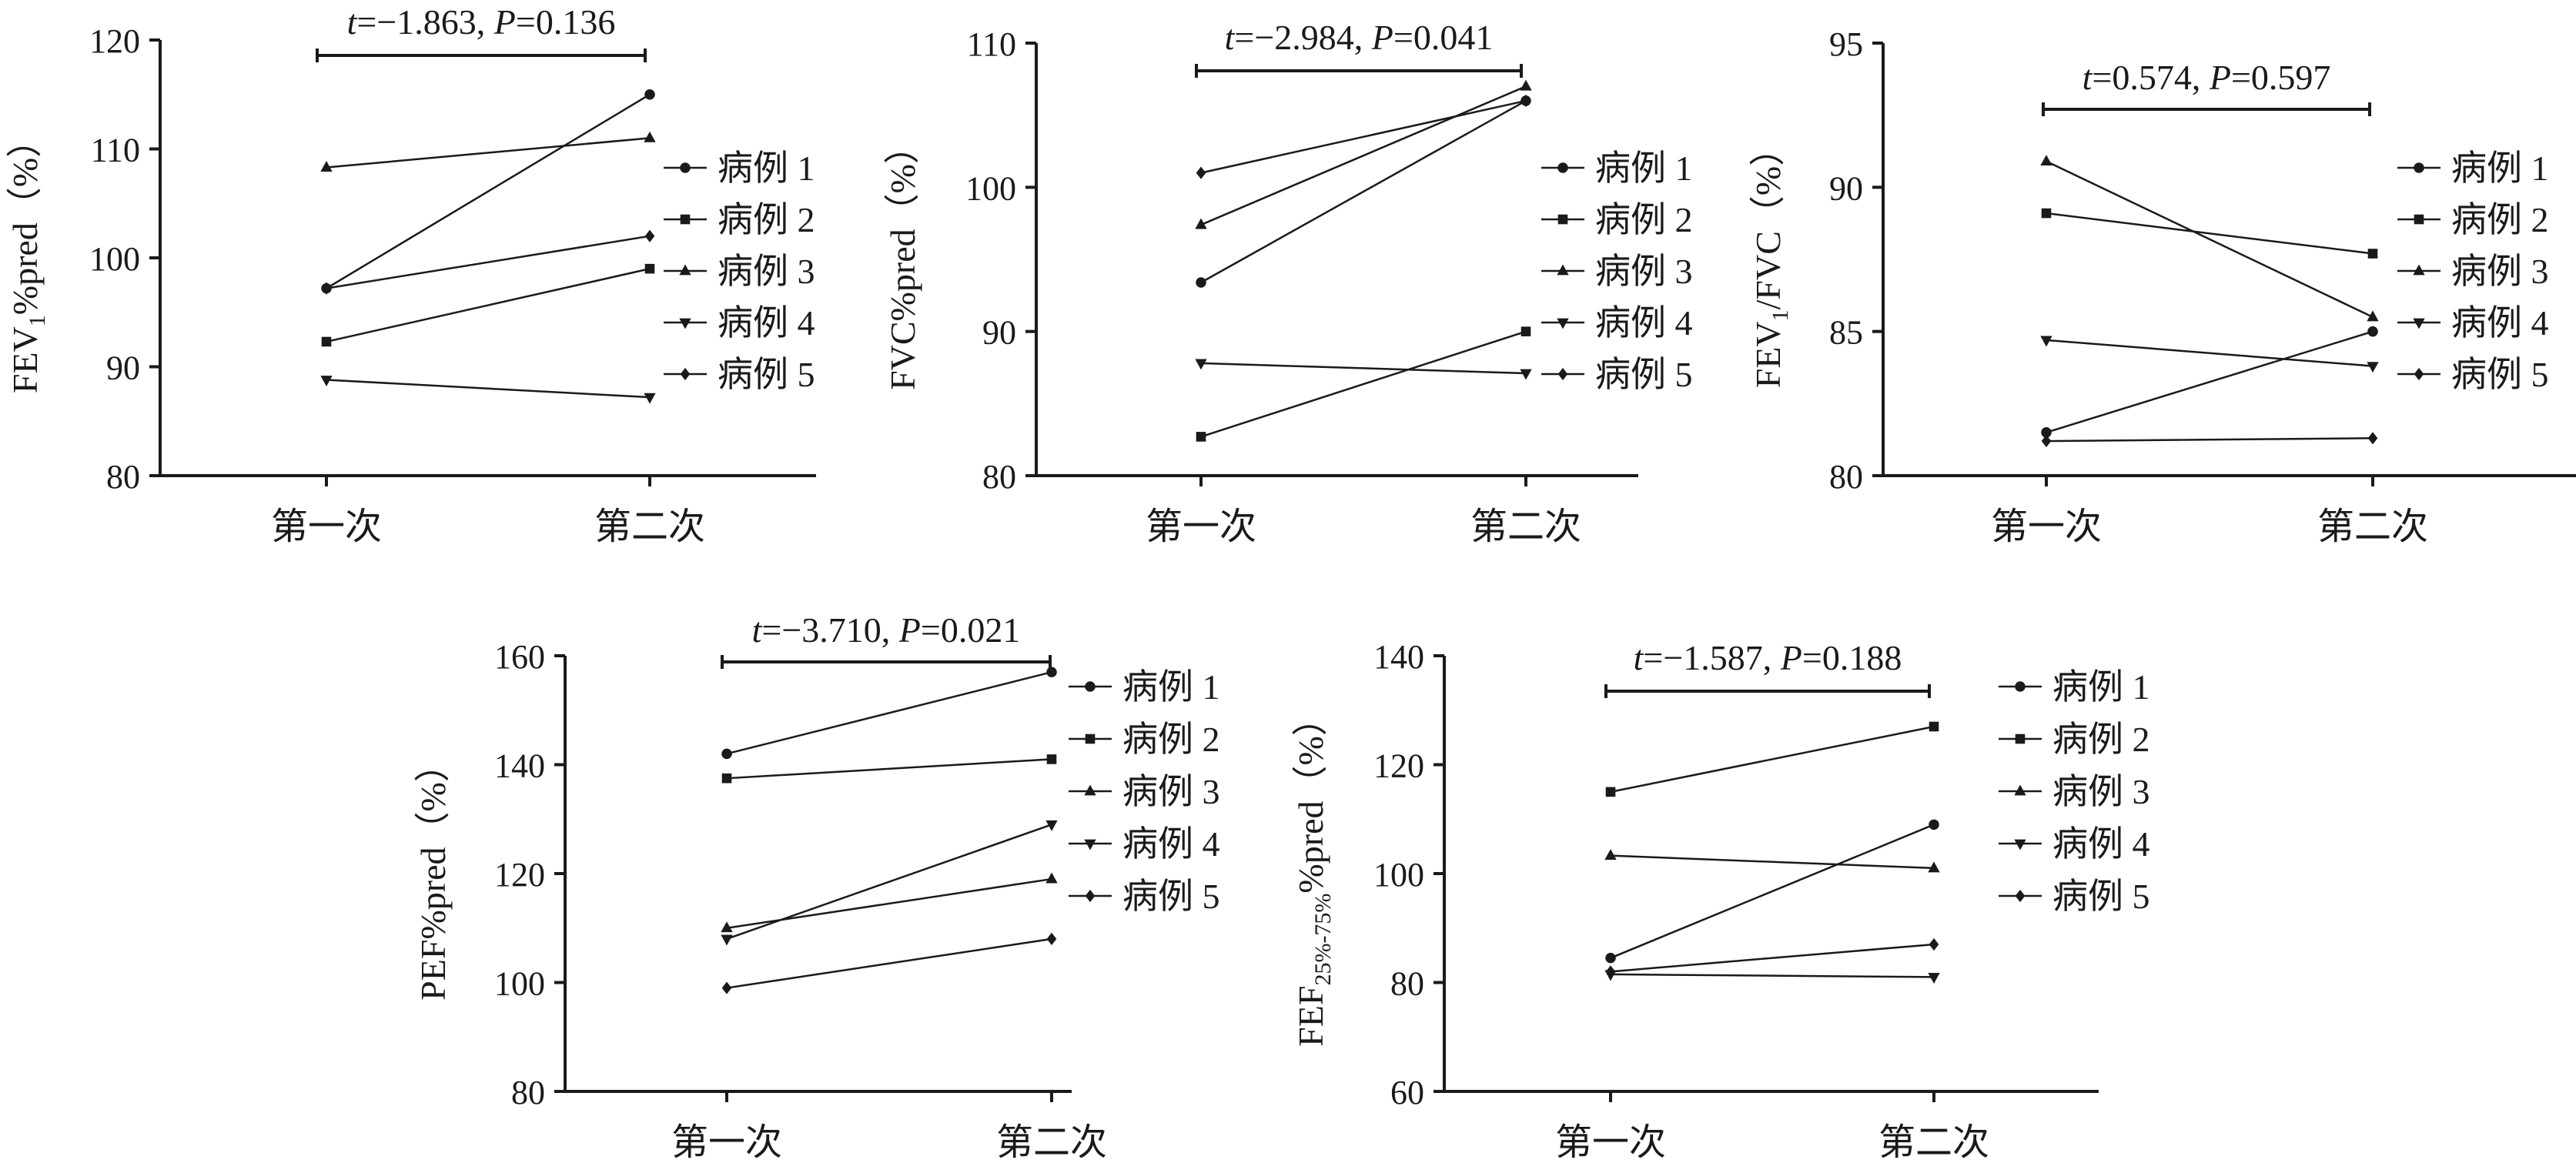 The image size is (2576, 1173). I want to click on y-axis-title: FEF25%-75%%pred（%）, so click(1313, 873).